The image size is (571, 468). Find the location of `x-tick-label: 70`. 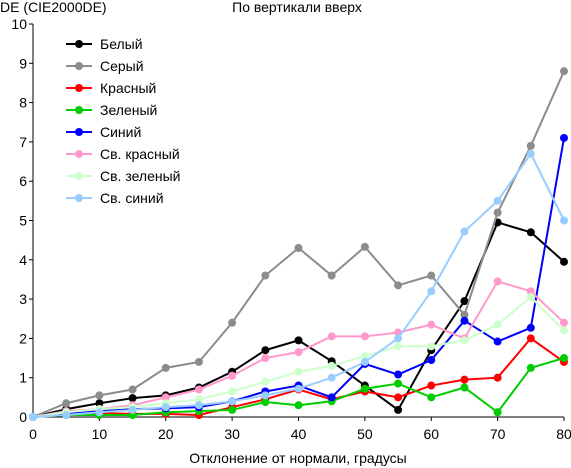

x-tick-label: 70 is located at coordinates (498, 434).